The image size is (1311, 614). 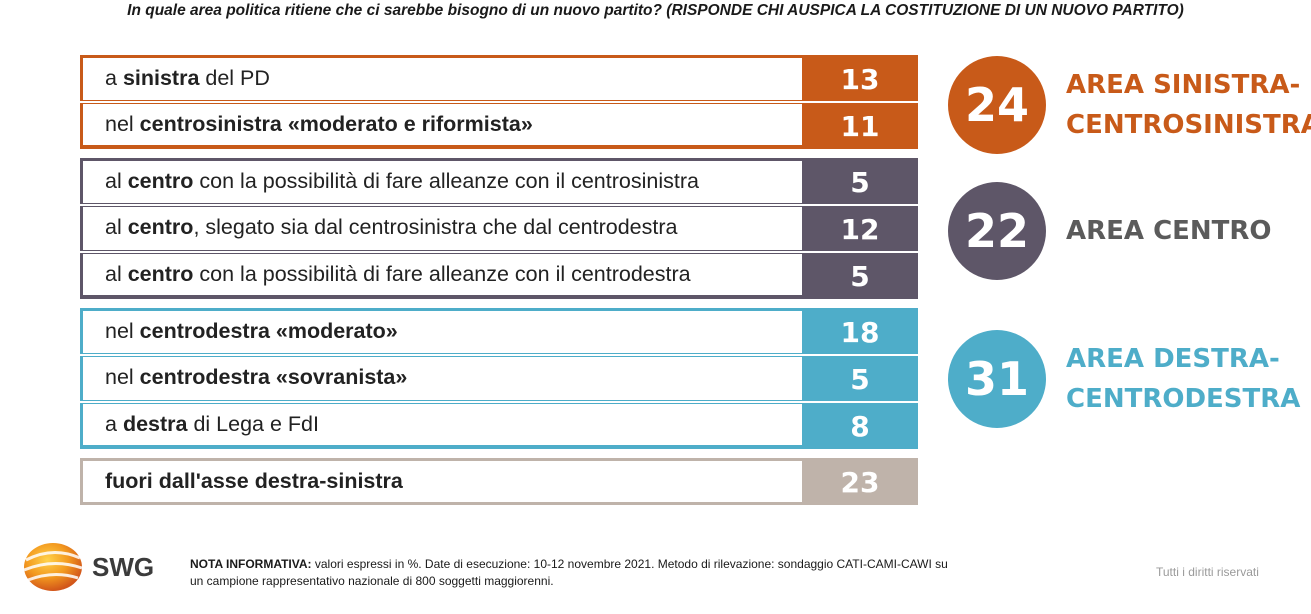 I want to click on row-label-text: di Lega e FdI, so click(x=253, y=424).